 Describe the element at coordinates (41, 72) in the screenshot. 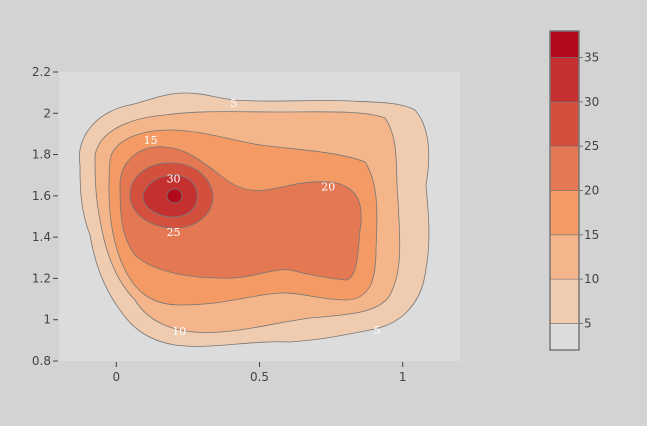

I see `y-tick-label: 2.2` at that location.